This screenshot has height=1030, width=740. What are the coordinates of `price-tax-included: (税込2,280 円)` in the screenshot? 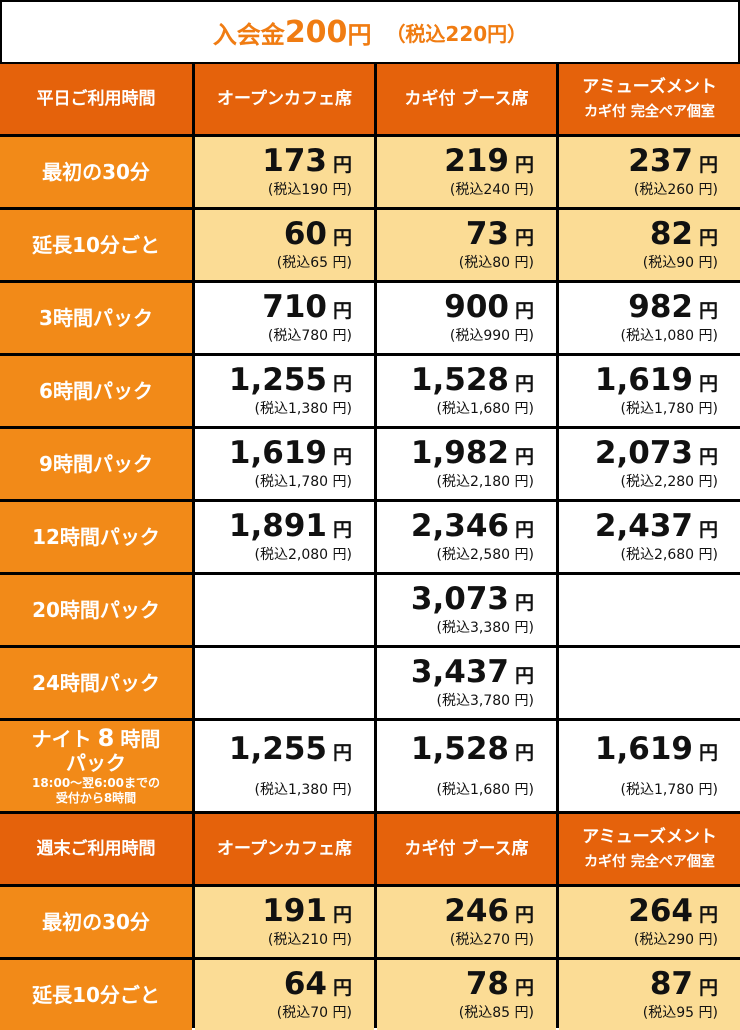 It's located at (669, 482).